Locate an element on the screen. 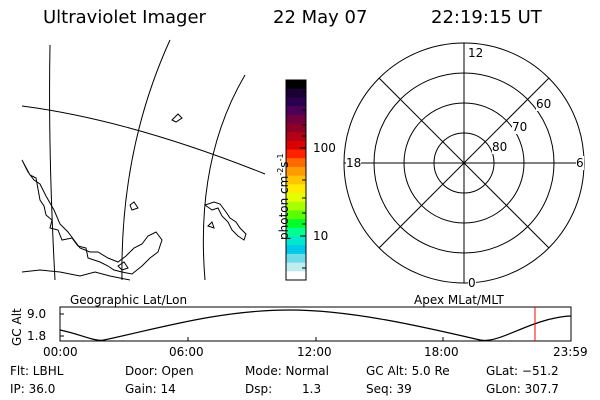 The height and width of the screenshot is (400, 600). colorbar-label: photon cm-2s-1 is located at coordinates (283, 196).